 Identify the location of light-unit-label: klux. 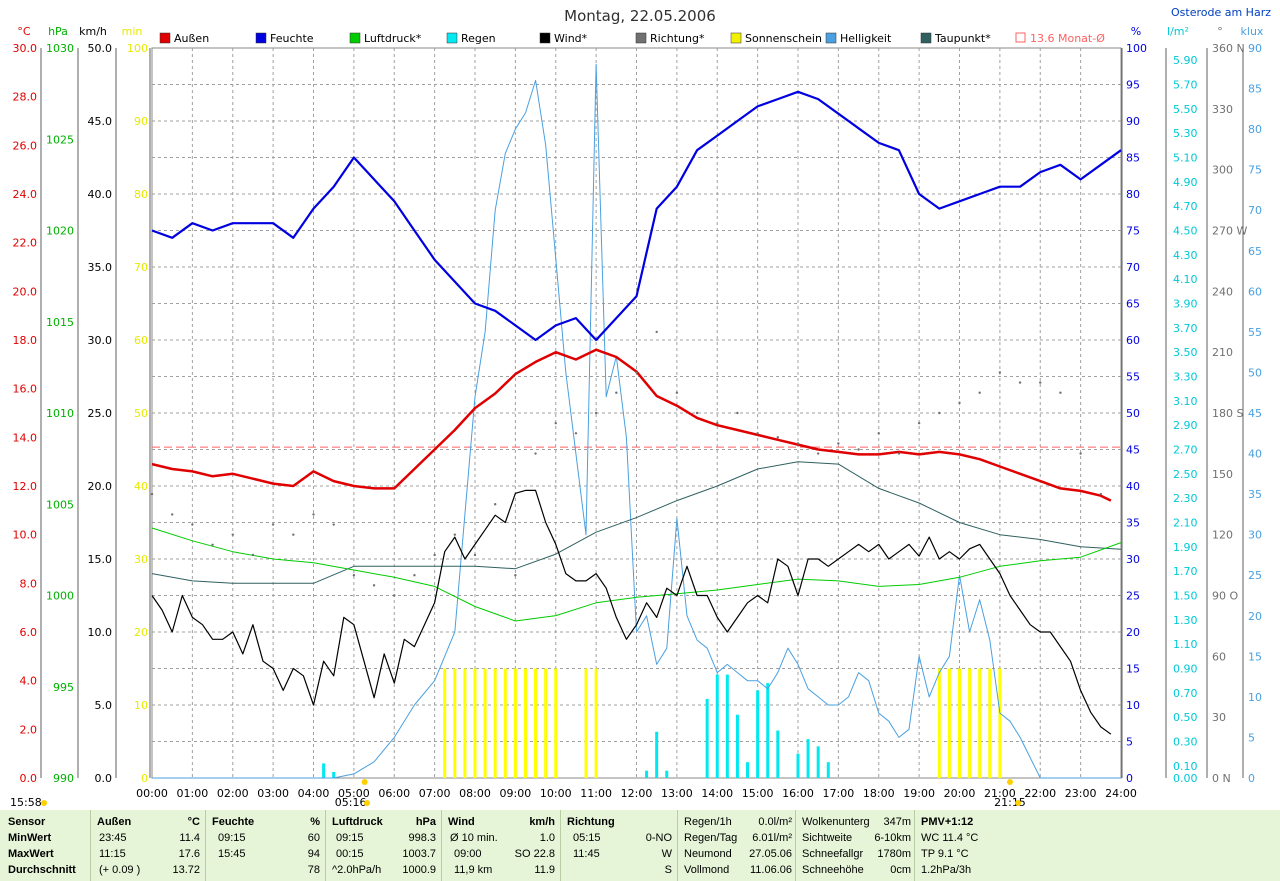
(1252, 31).